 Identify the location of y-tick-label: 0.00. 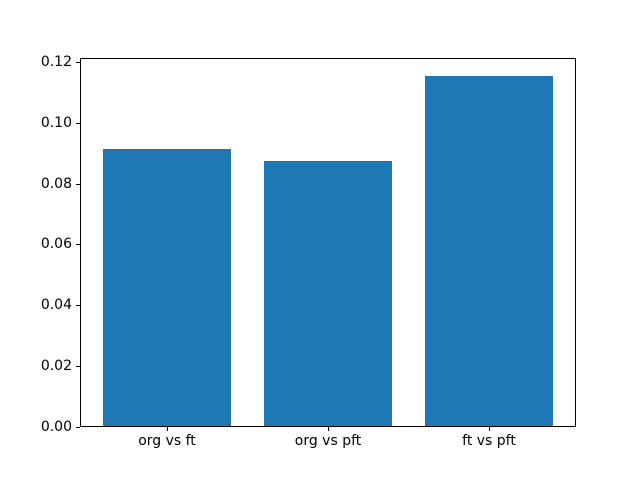
(56, 427).